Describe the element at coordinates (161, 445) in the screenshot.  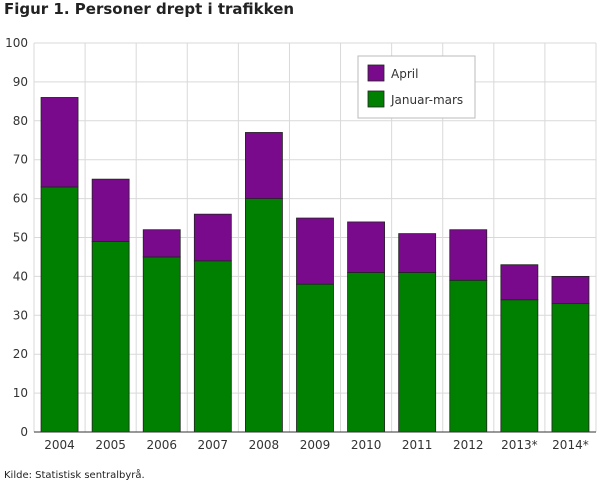
I see `x-tick-label: 2006` at that location.